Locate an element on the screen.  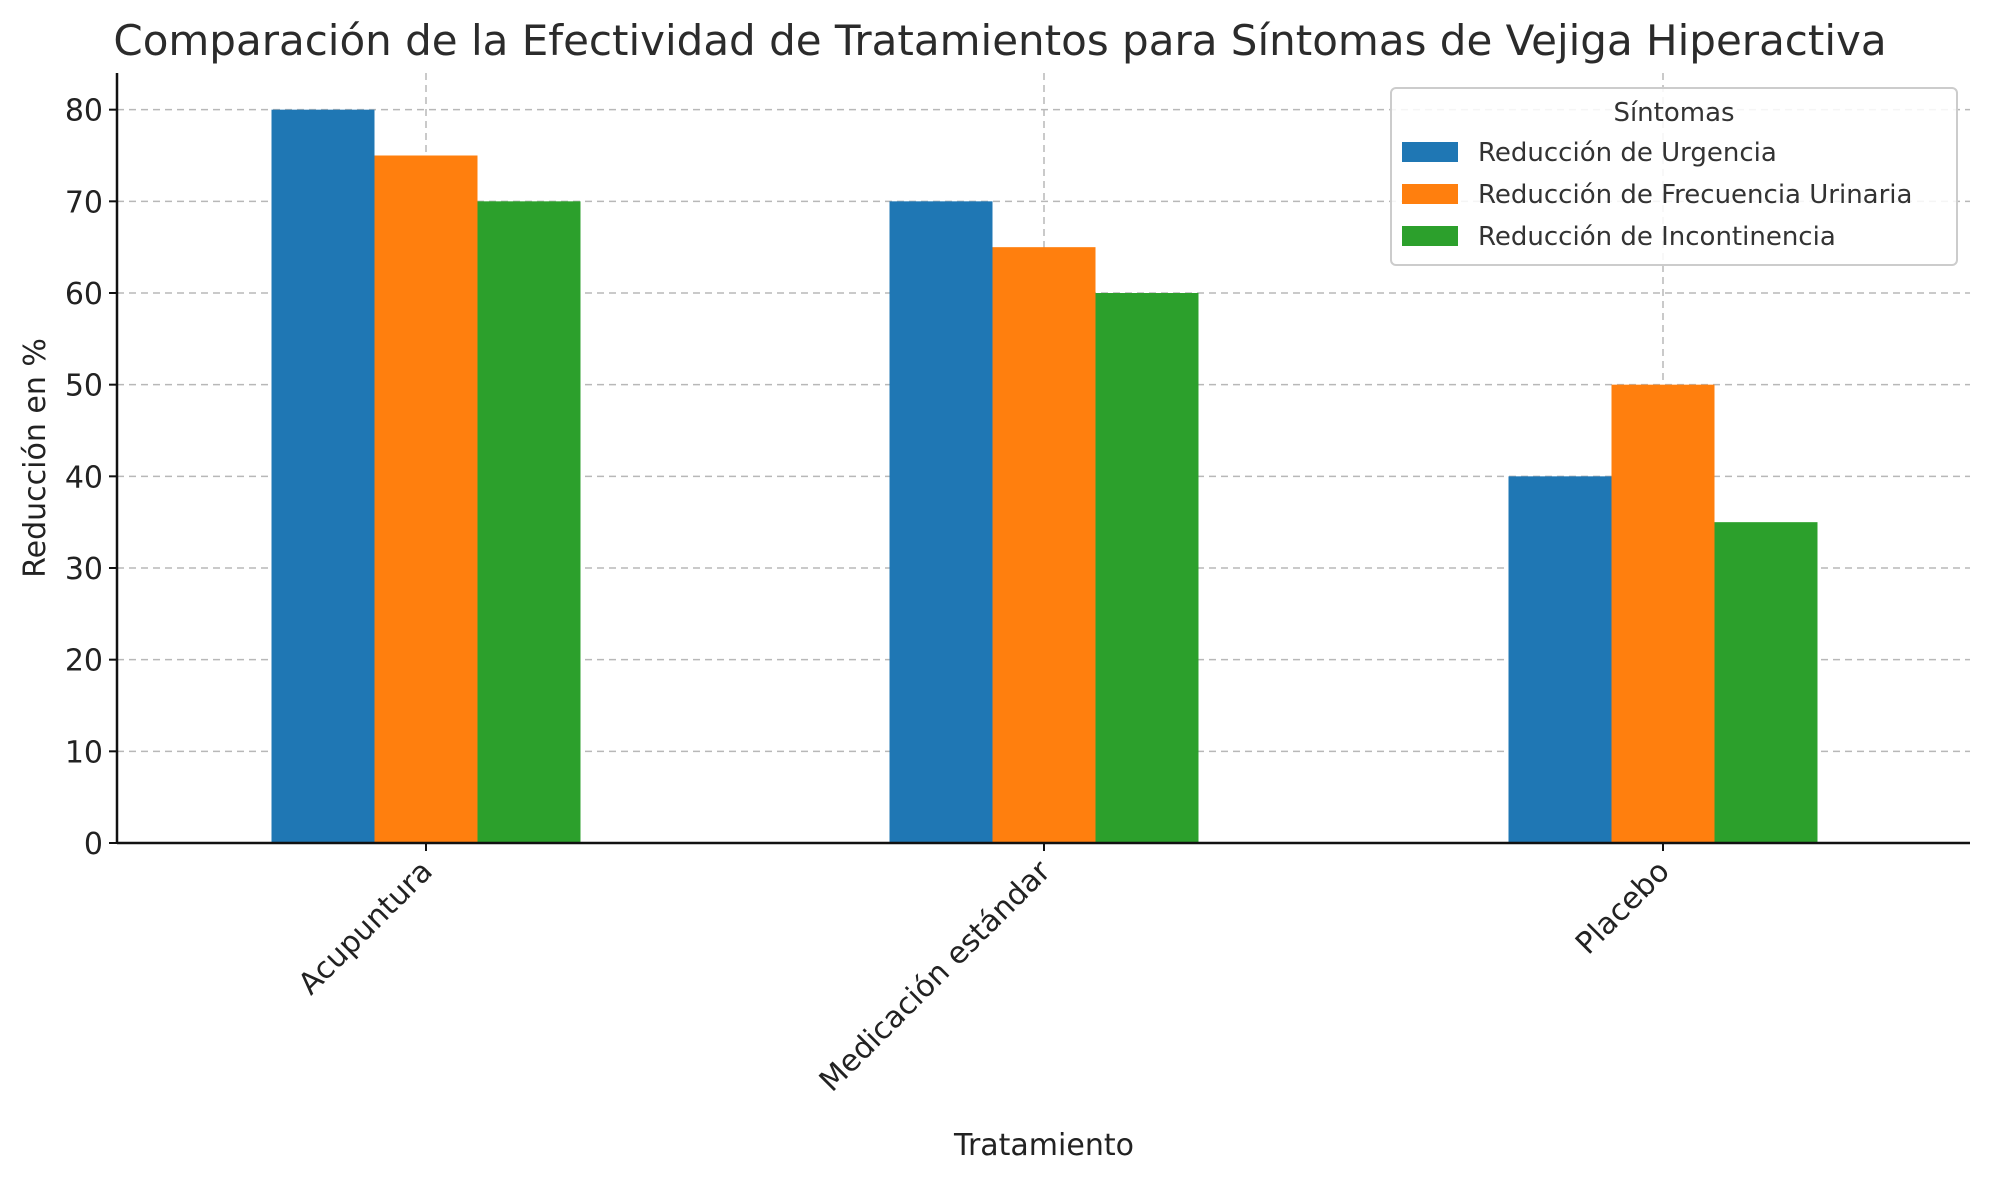
x-tick-label: Acupuntura is located at coordinates (366, 928).